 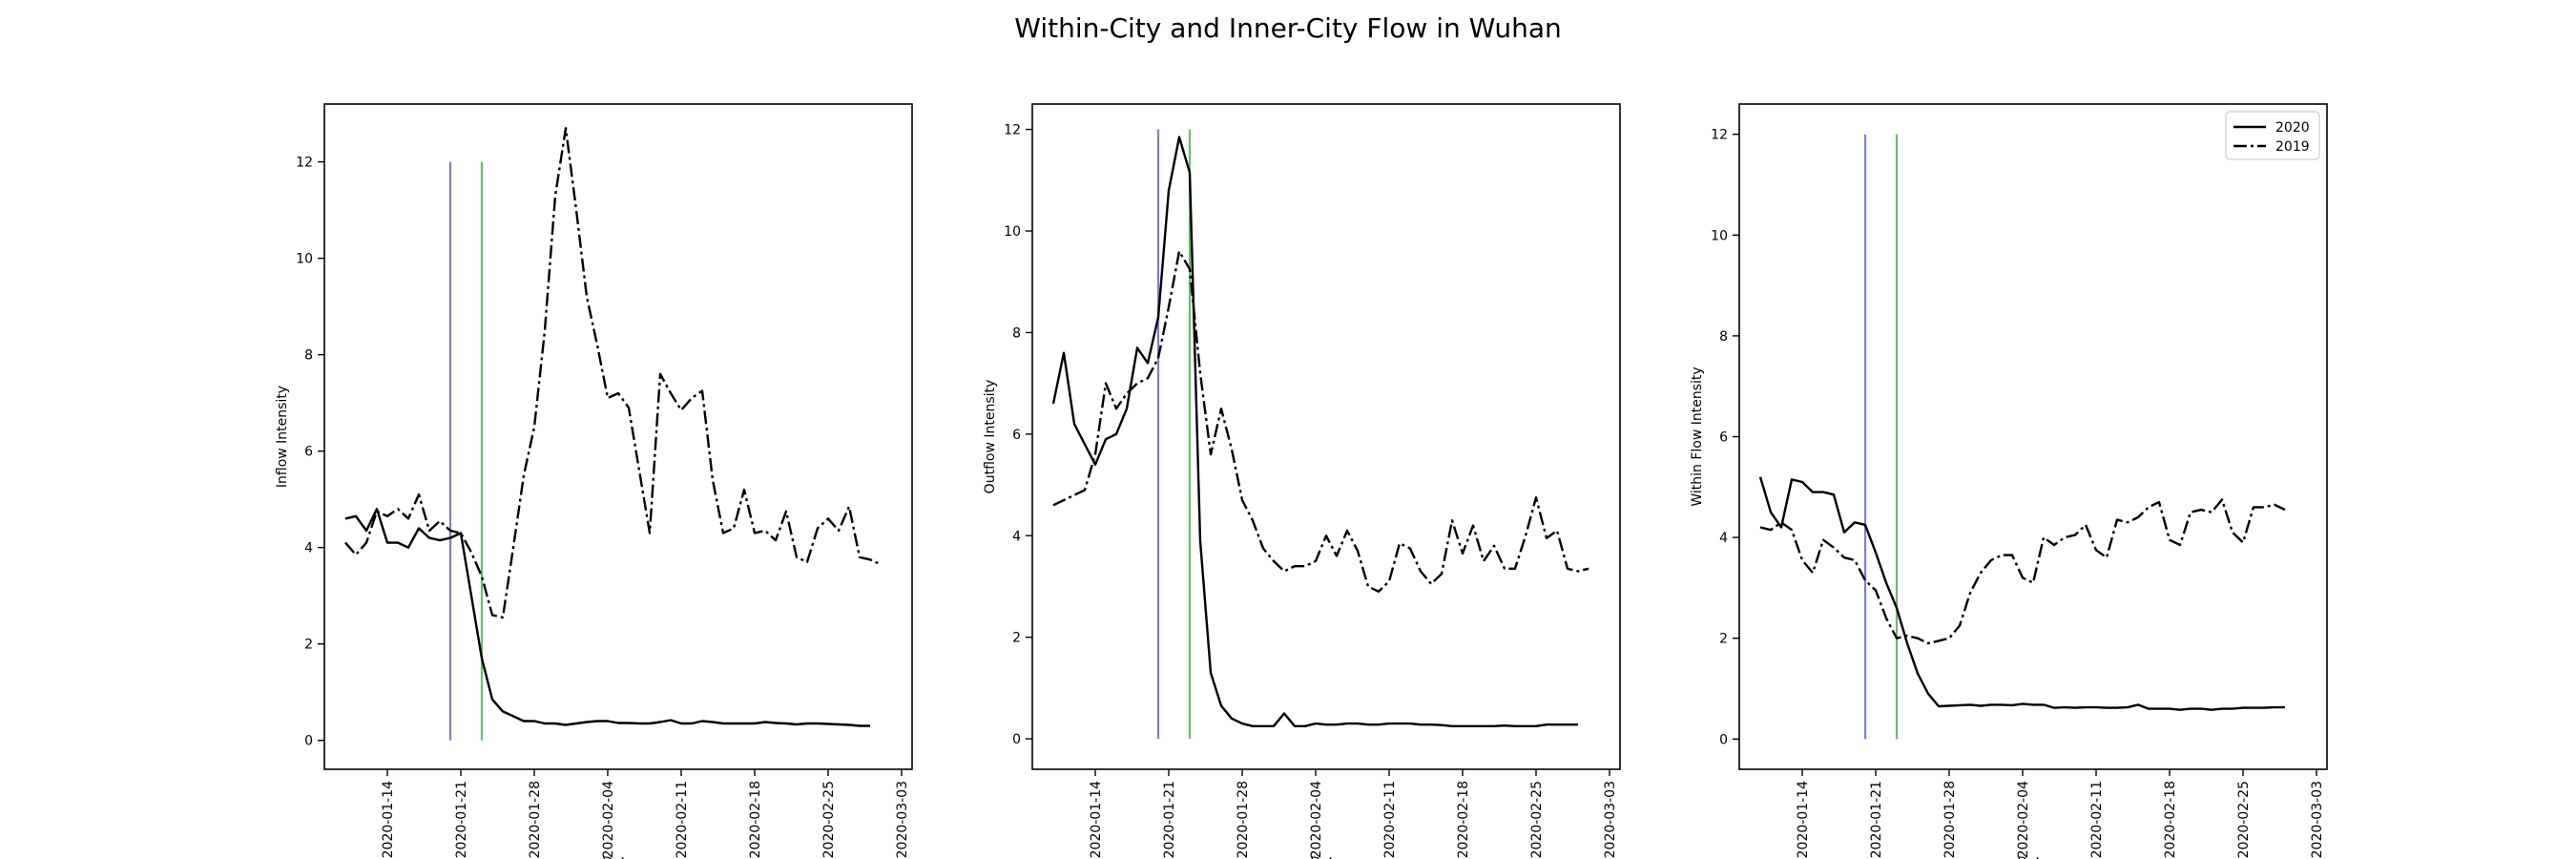 What do you see at coordinates (990, 437) in the screenshot?
I see `y-axis-label: Outflow Intensity` at bounding box center [990, 437].